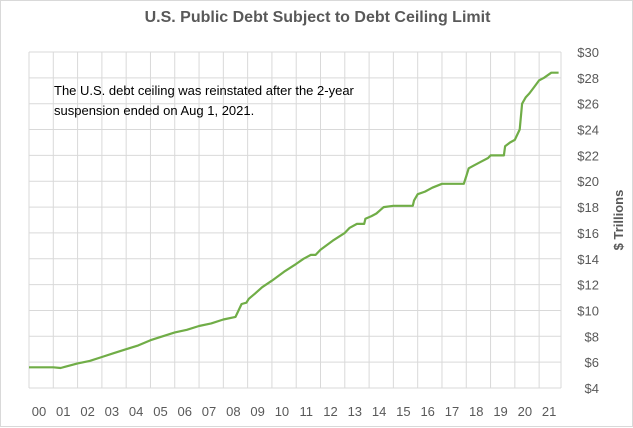  Describe the element at coordinates (427, 411) in the screenshot. I see `x-tick-label: 16` at that location.